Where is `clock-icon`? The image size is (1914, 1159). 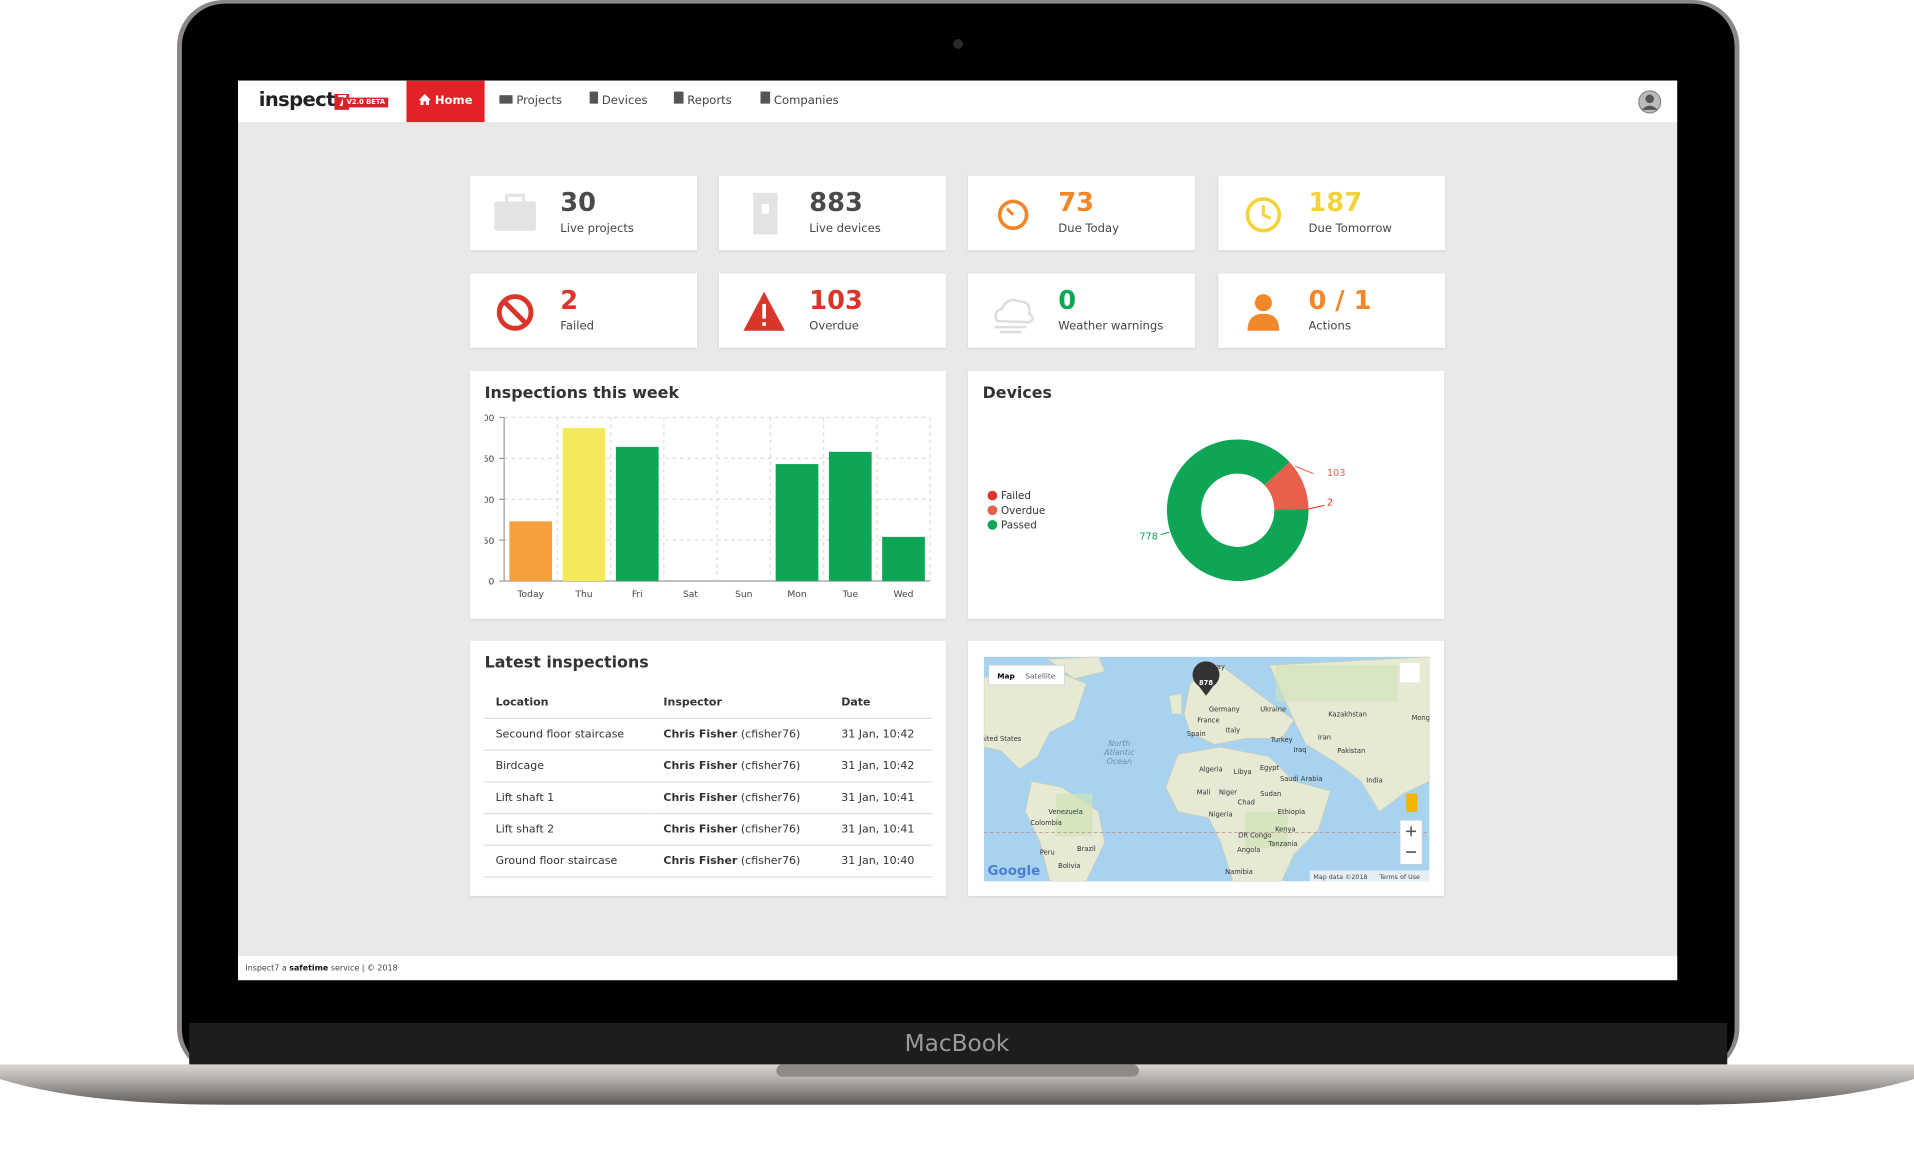 clock-icon is located at coordinates (1263, 215).